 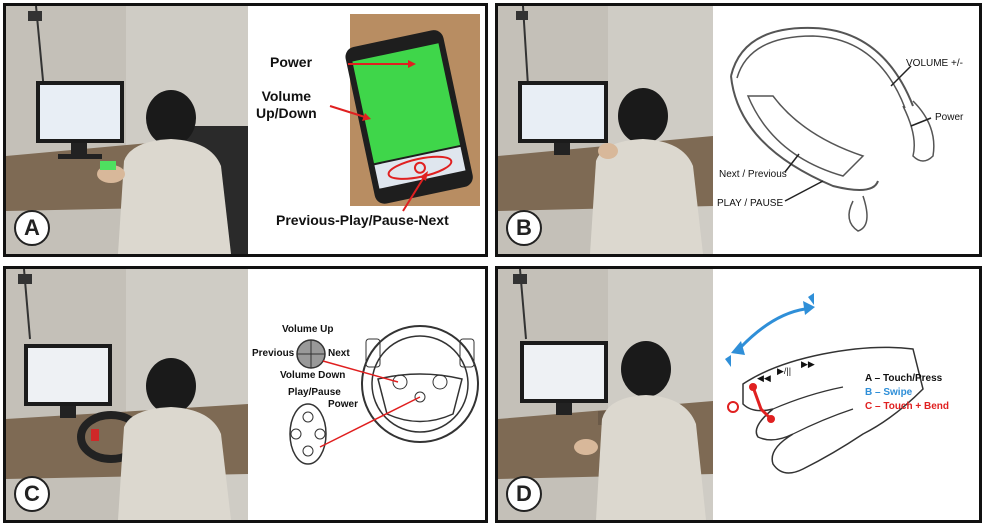 I want to click on photo-headset-user: B, so click(x=605, y=130).